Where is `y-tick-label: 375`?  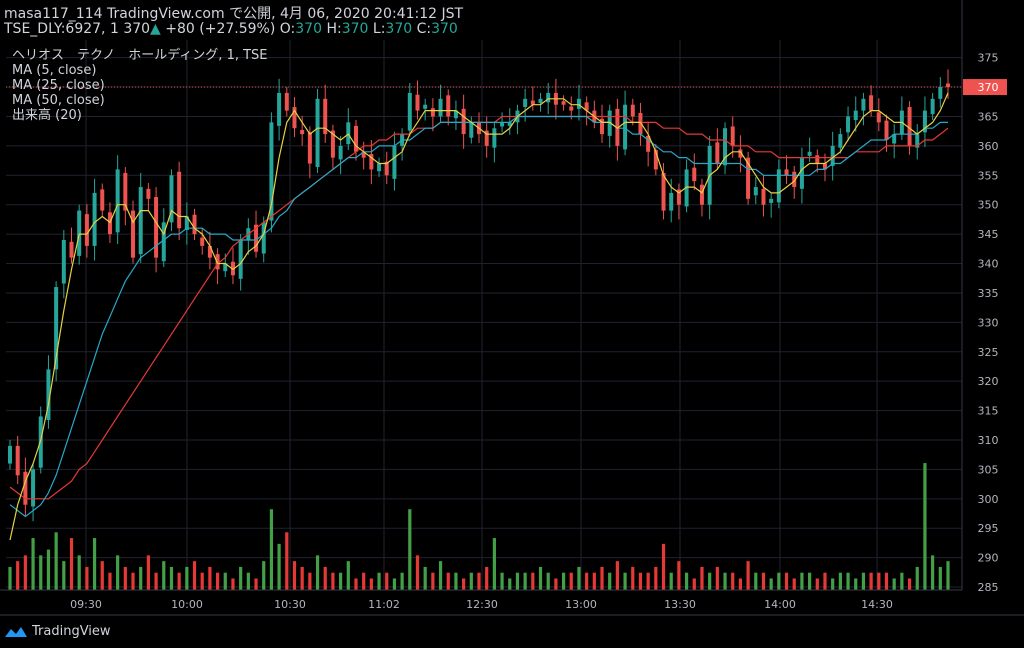
y-tick-label: 375 is located at coordinates (988, 58).